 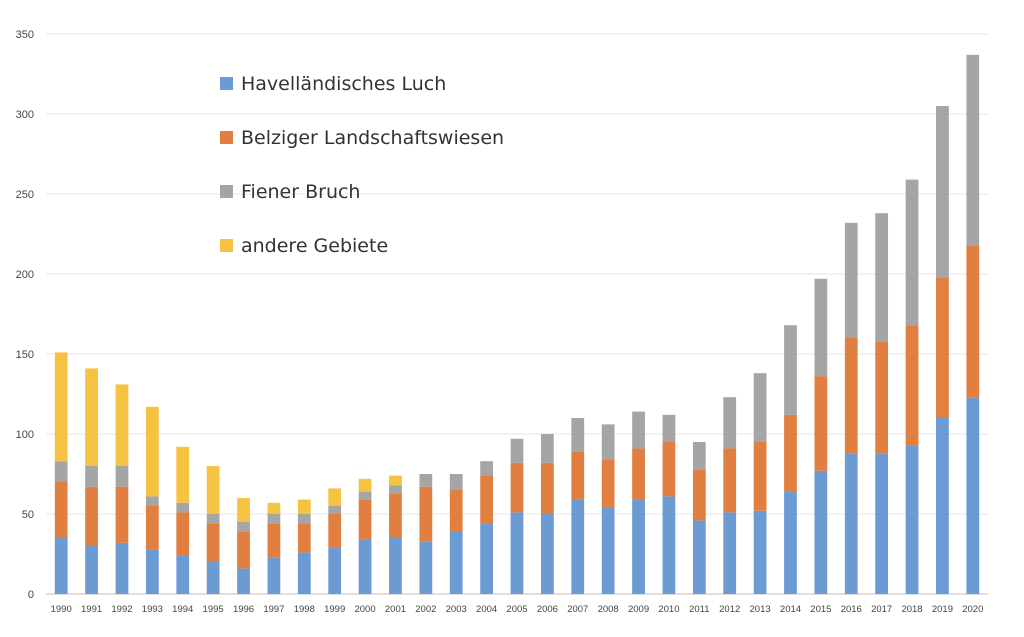 I want to click on legend-item: andere Gebiete, so click(x=304, y=246).